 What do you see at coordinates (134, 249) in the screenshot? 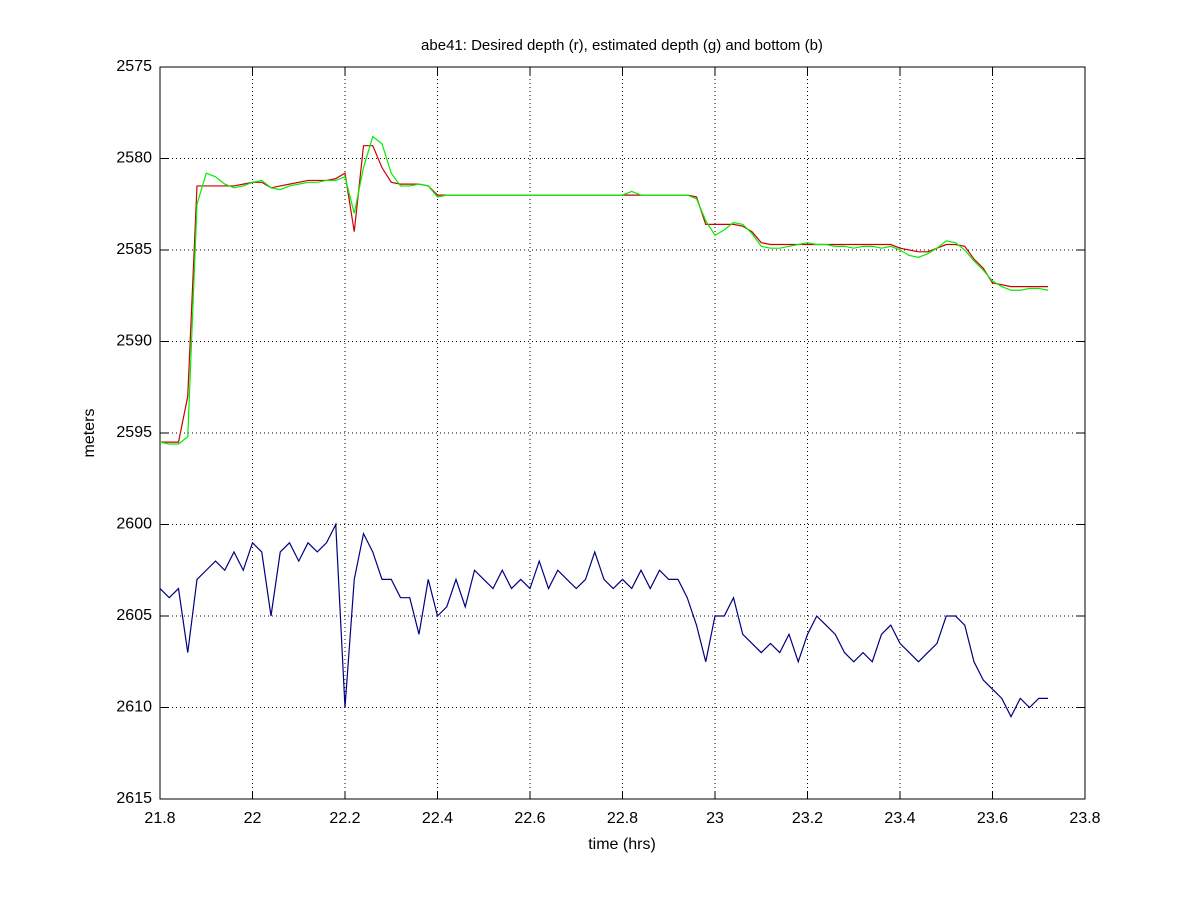
I see `y-tick-label: 2585` at bounding box center [134, 249].